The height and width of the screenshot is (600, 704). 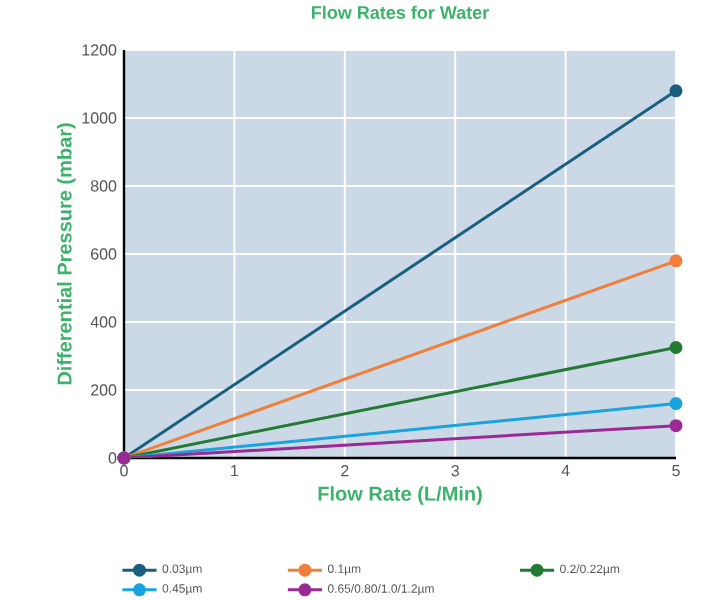 I want to click on y-tick-label: 600, so click(x=104, y=254).